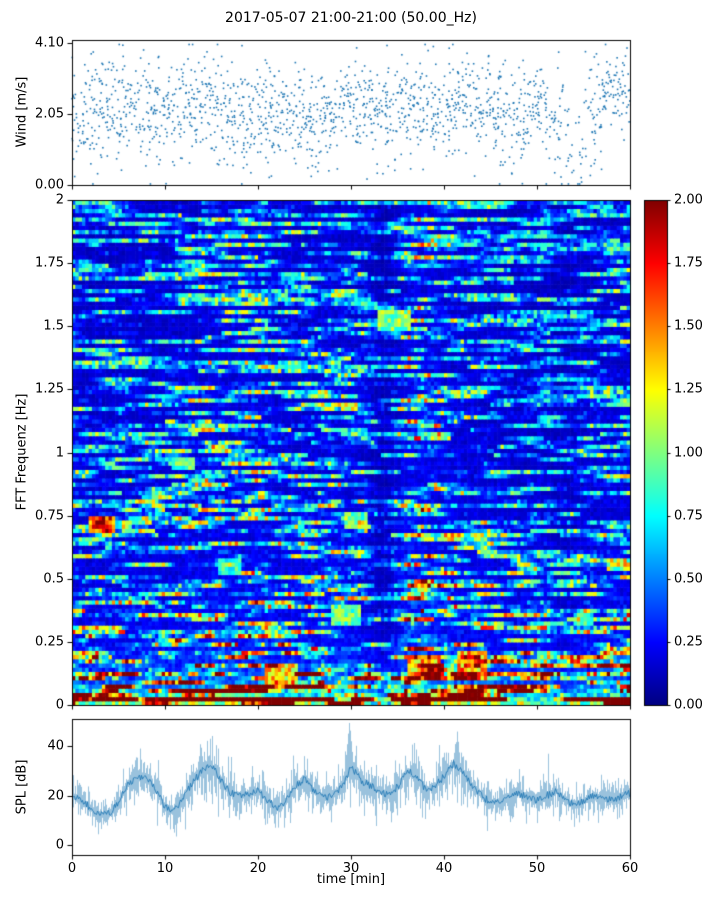  What do you see at coordinates (22, 112) in the screenshot?
I see `wind-y-axis-label: Wind [m/s]` at bounding box center [22, 112].